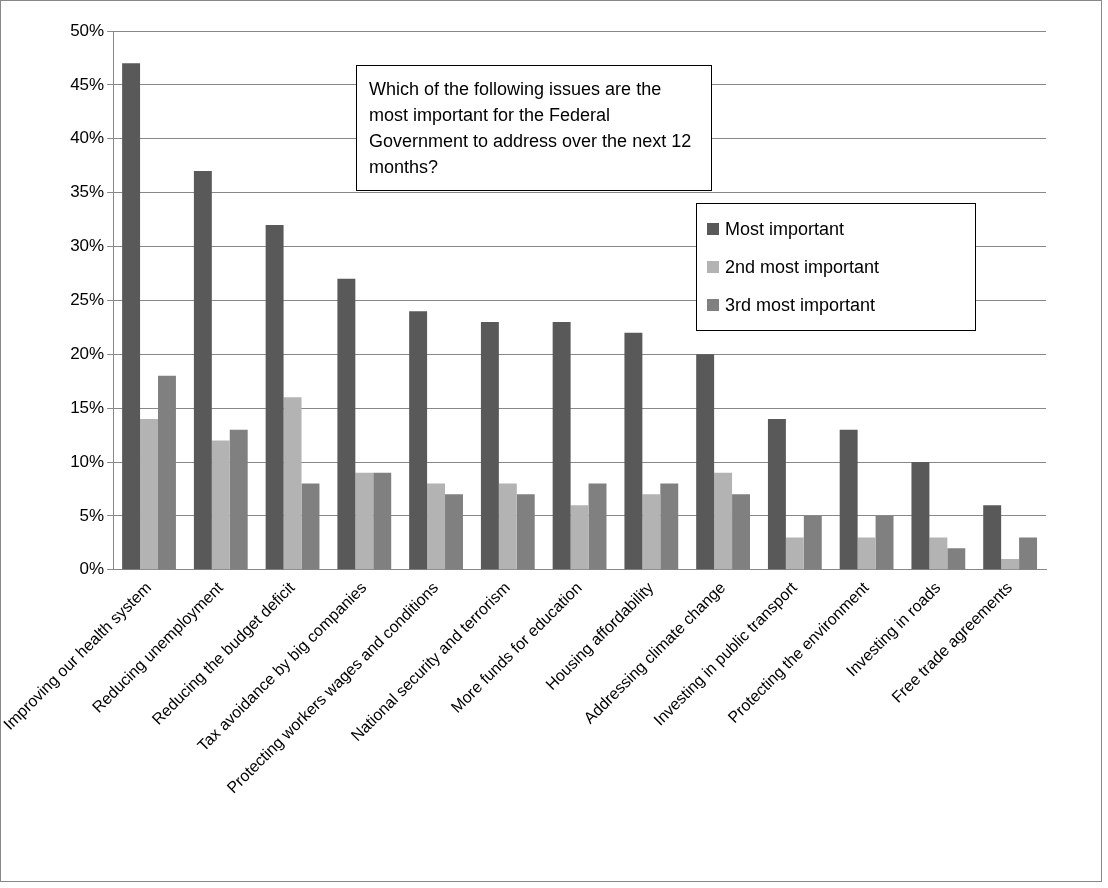  What do you see at coordinates (87, 407) in the screenshot?
I see `y-tick-label: 15%` at bounding box center [87, 407].